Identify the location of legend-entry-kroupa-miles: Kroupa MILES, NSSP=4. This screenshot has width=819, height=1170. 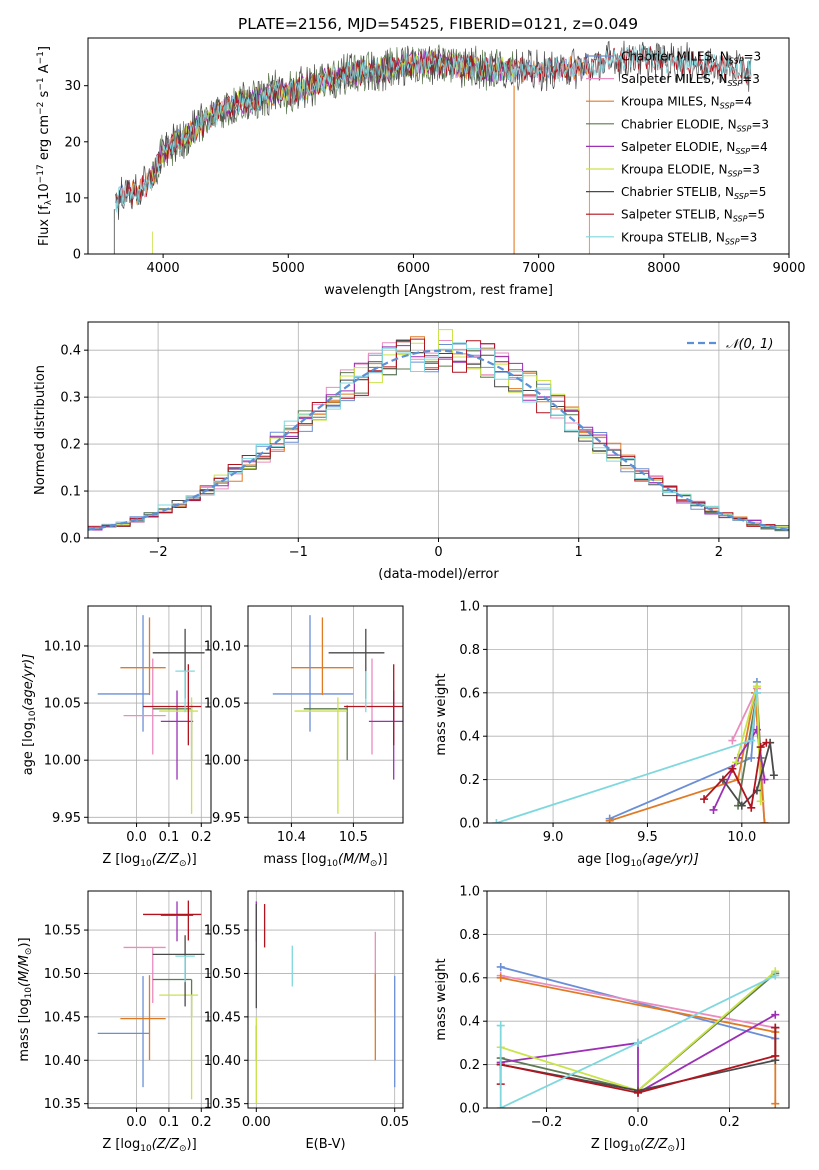
(669, 103).